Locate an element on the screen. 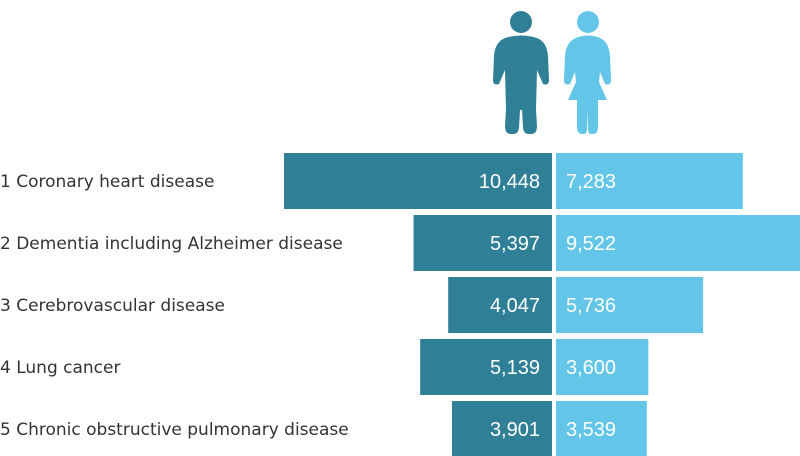 The height and width of the screenshot is (456, 800). value-label-female-2: 9,522 is located at coordinates (591, 244).